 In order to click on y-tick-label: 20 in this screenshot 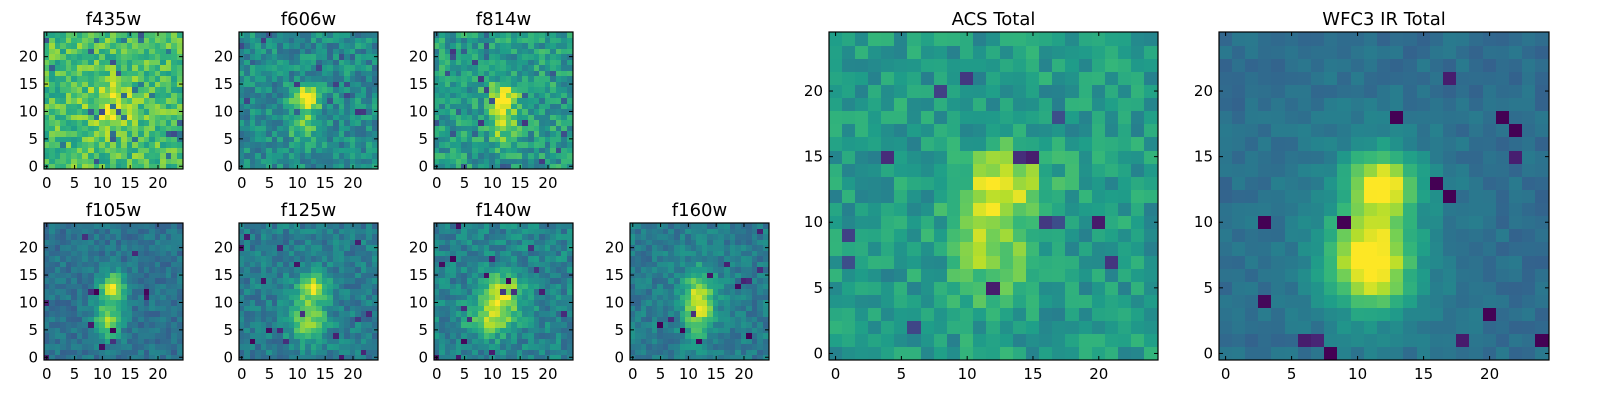, I will do `click(418, 248)`.